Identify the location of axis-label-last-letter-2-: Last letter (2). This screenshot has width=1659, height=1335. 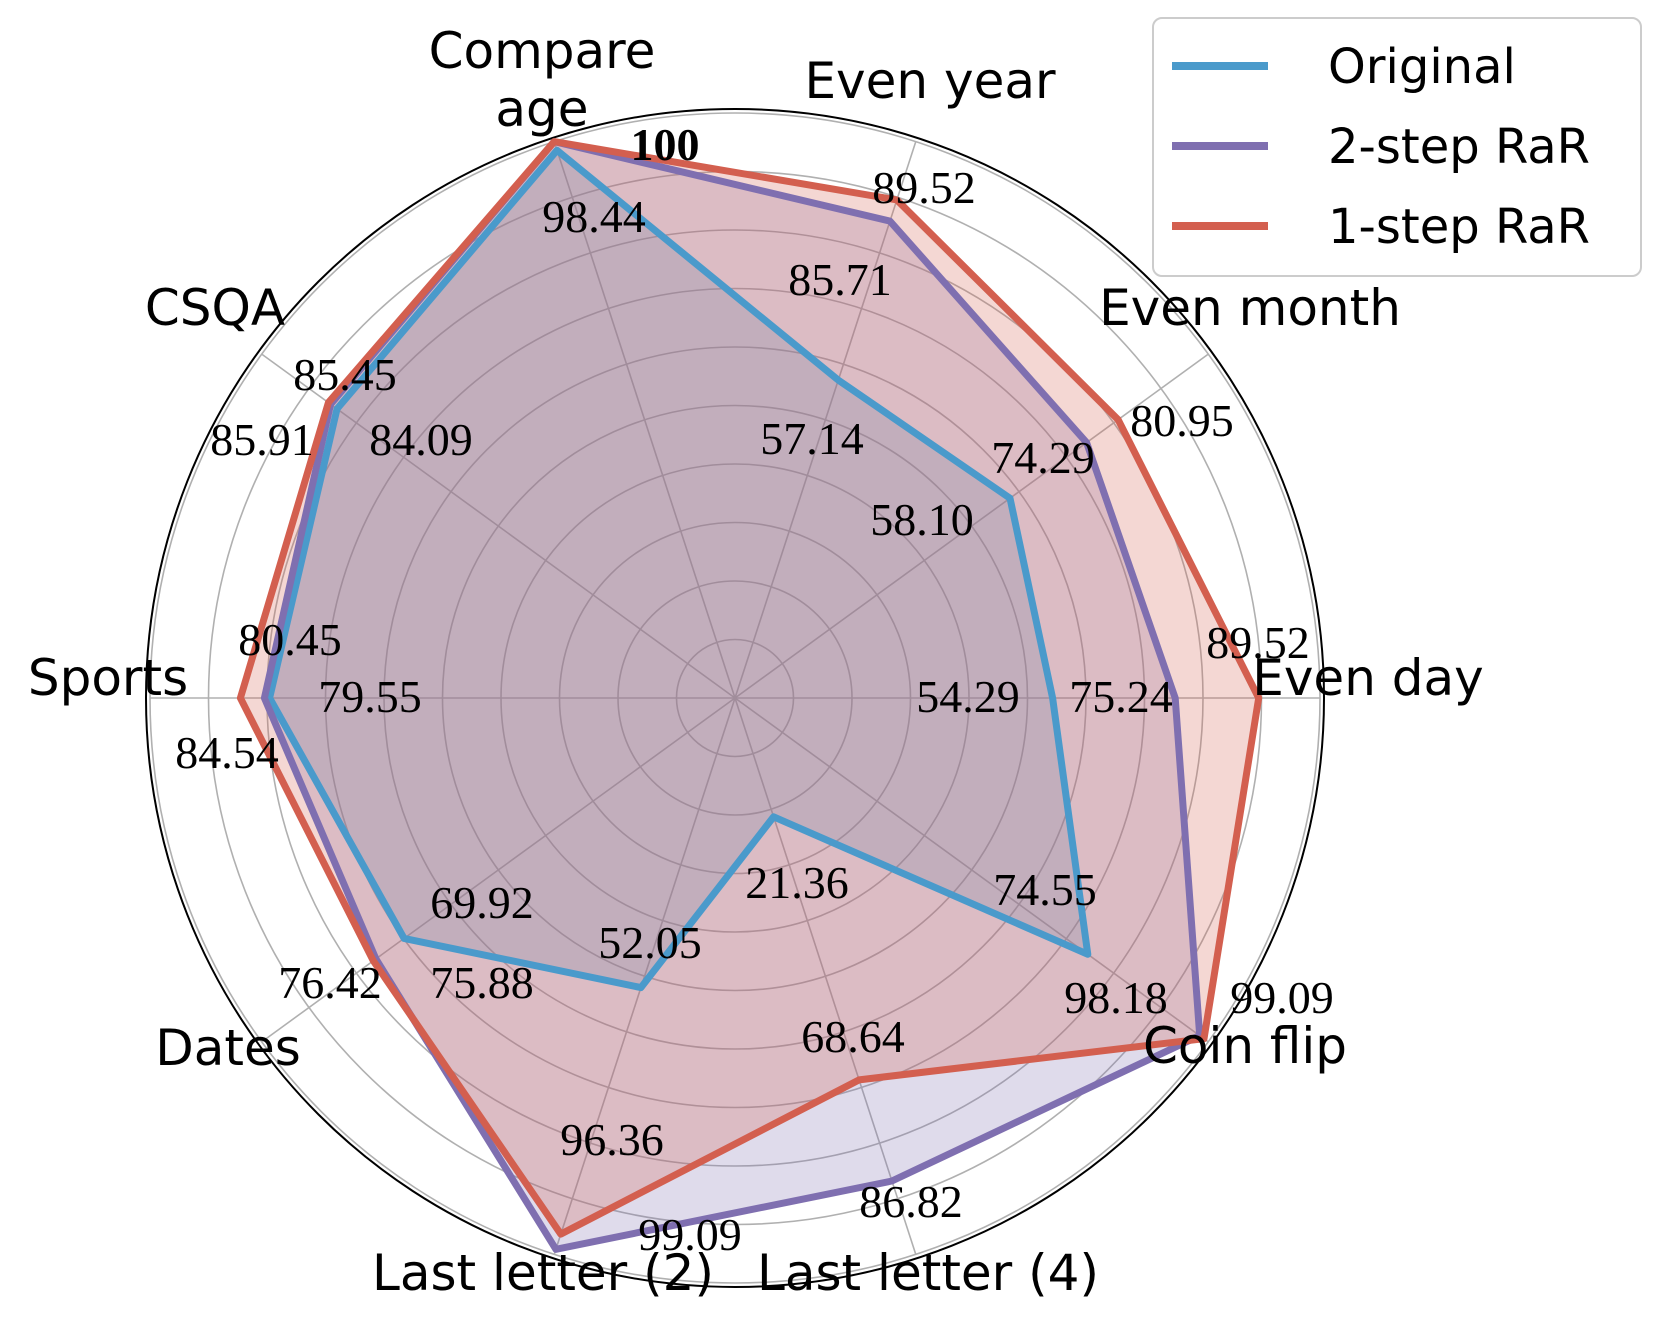
(543, 1273).